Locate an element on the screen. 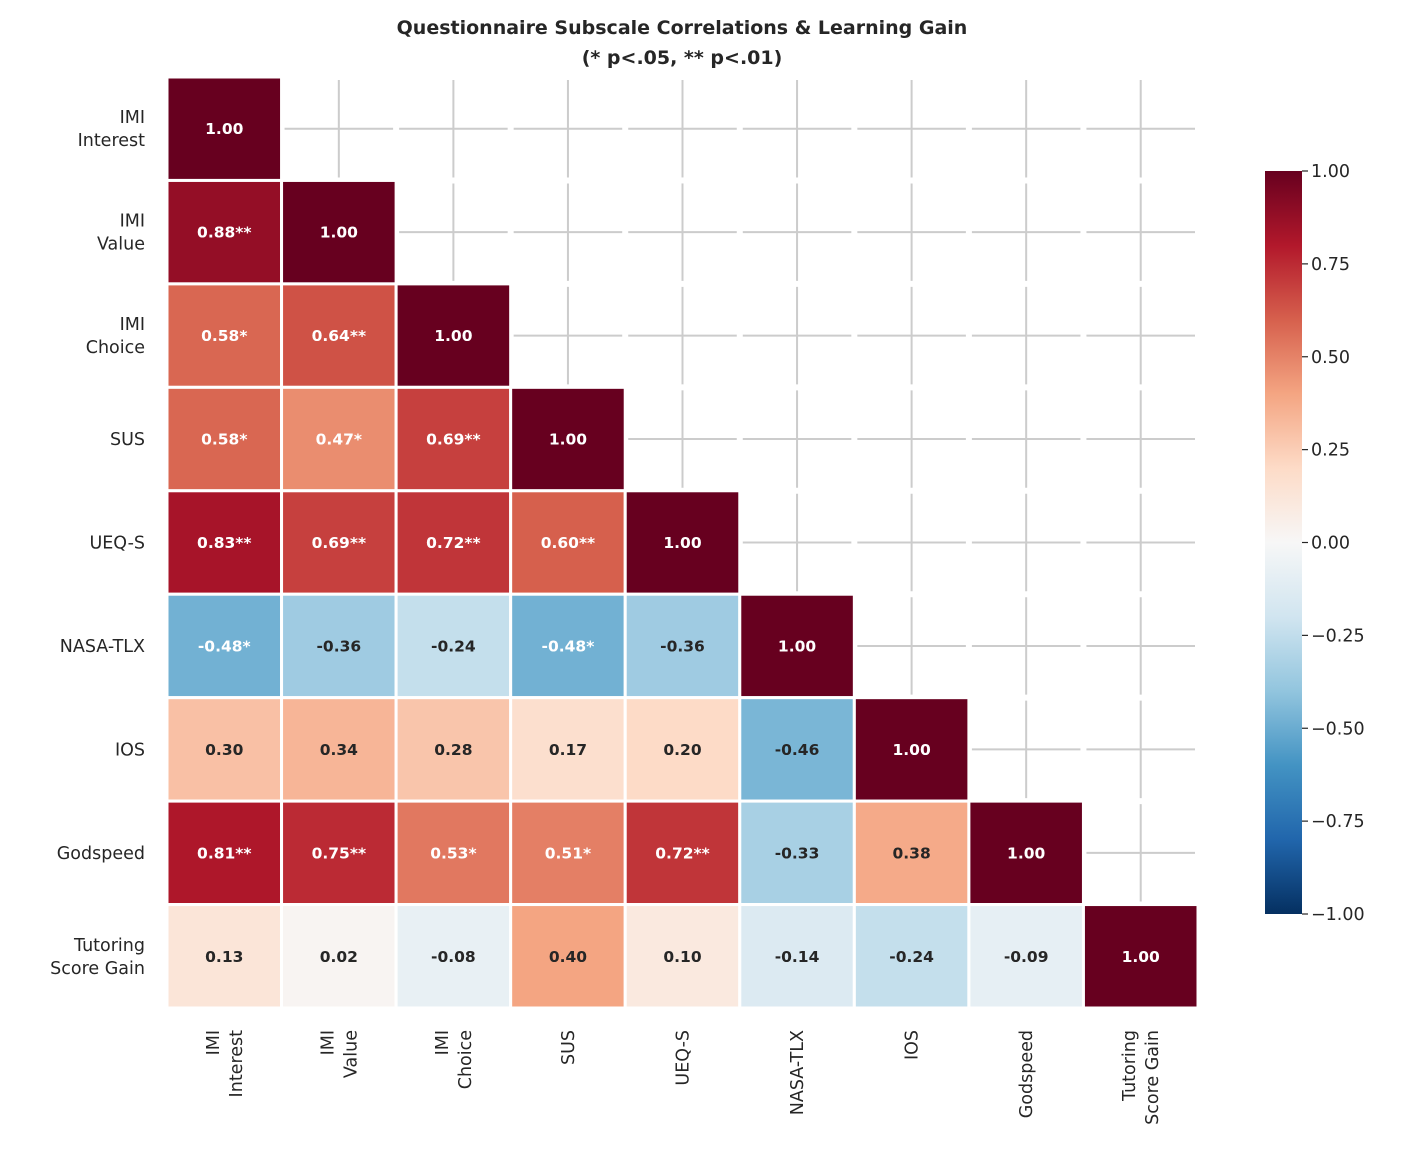 The image size is (1410, 1173). cell-annotation: 0.40 is located at coordinates (568, 957).